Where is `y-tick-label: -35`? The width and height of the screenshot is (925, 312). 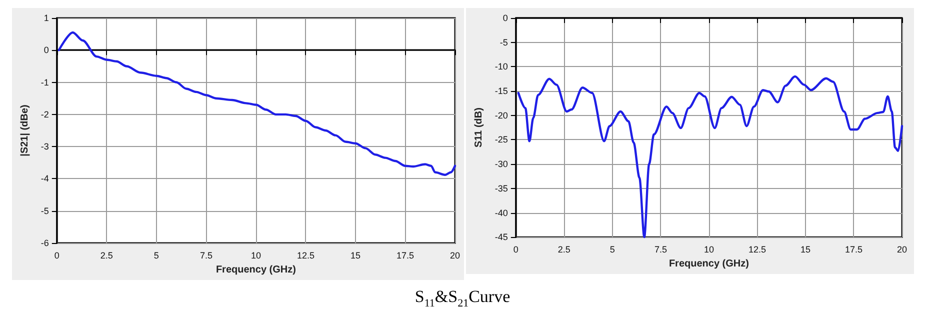
y-tick-label: -35 is located at coordinates (501, 188).